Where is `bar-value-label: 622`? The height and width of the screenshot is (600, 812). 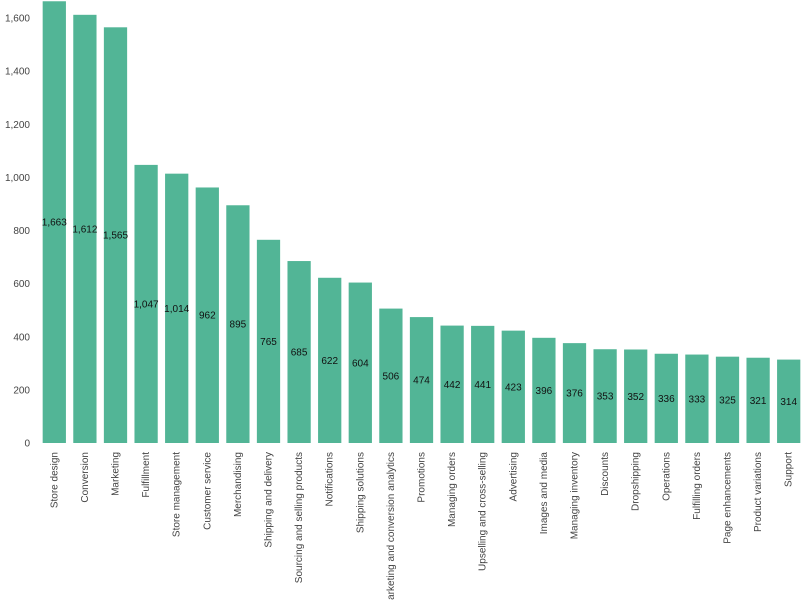
bar-value-label: 622 is located at coordinates (329, 361).